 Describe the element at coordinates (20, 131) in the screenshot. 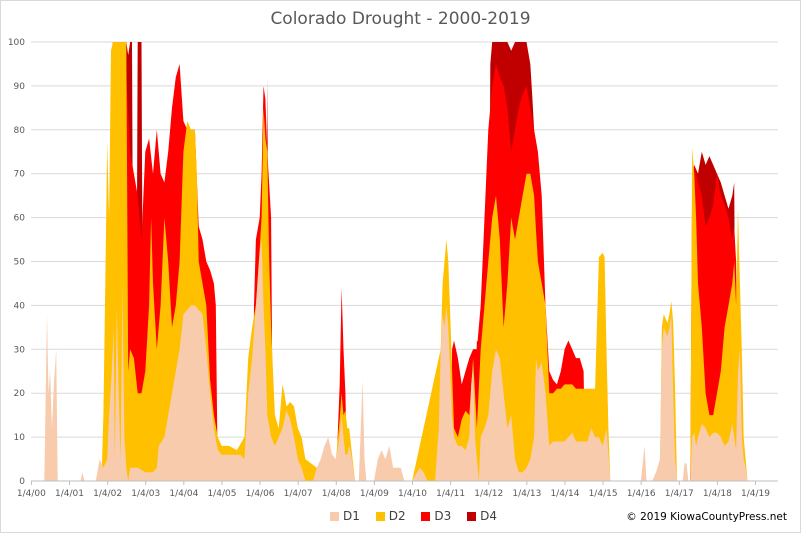

I see `y-tick-label: 80` at that location.